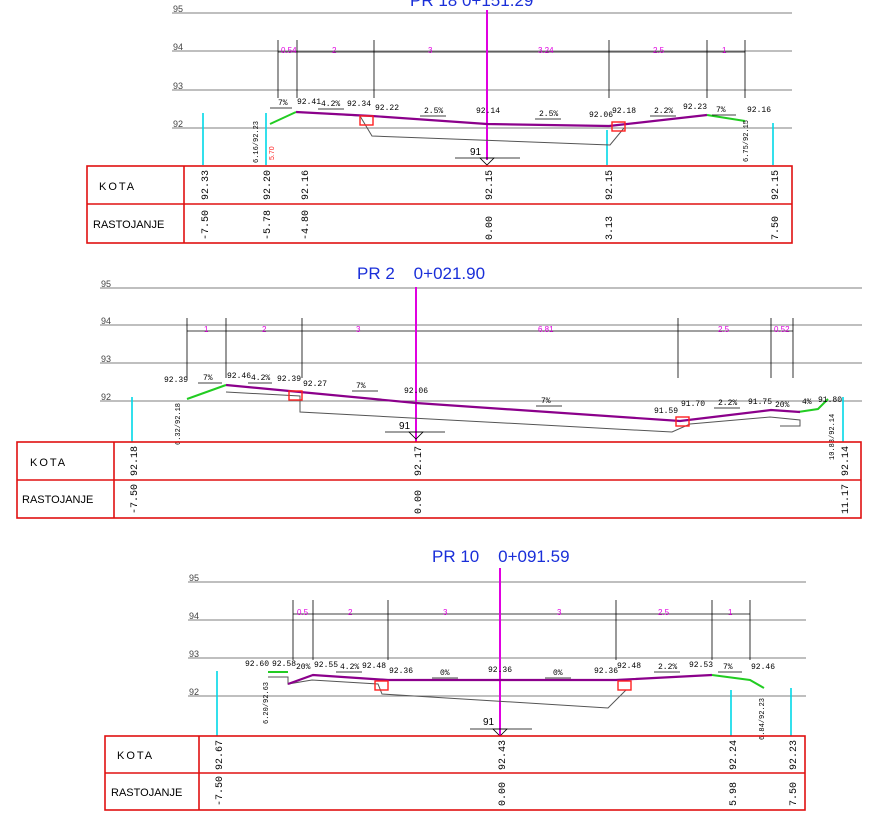 The width and height of the screenshot is (892, 817). I want to click on rastojanje-value: -4.80, so click(306, 225).